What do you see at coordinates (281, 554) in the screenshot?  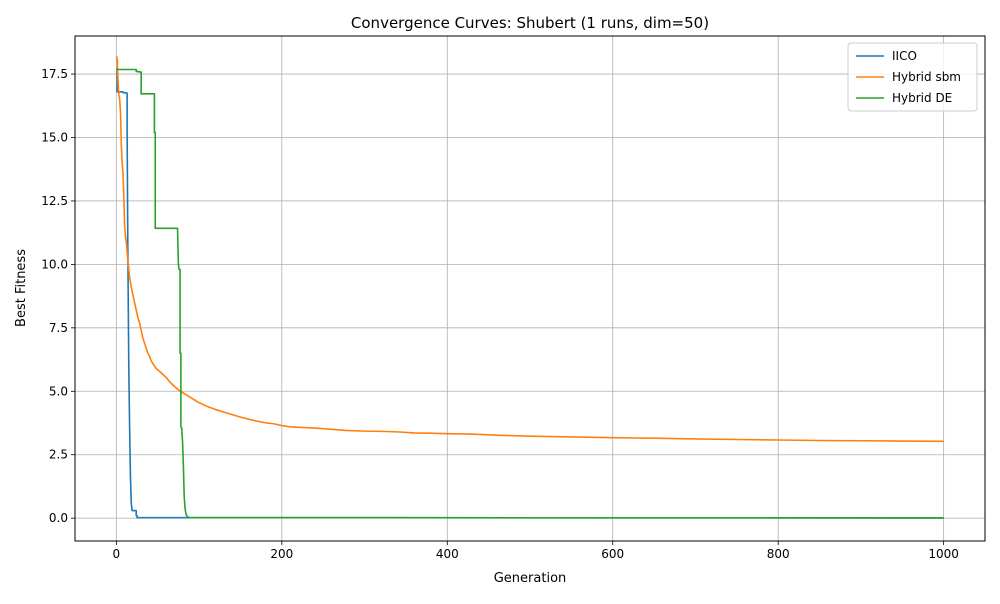 I see `x-tick-label: 200` at bounding box center [281, 554].